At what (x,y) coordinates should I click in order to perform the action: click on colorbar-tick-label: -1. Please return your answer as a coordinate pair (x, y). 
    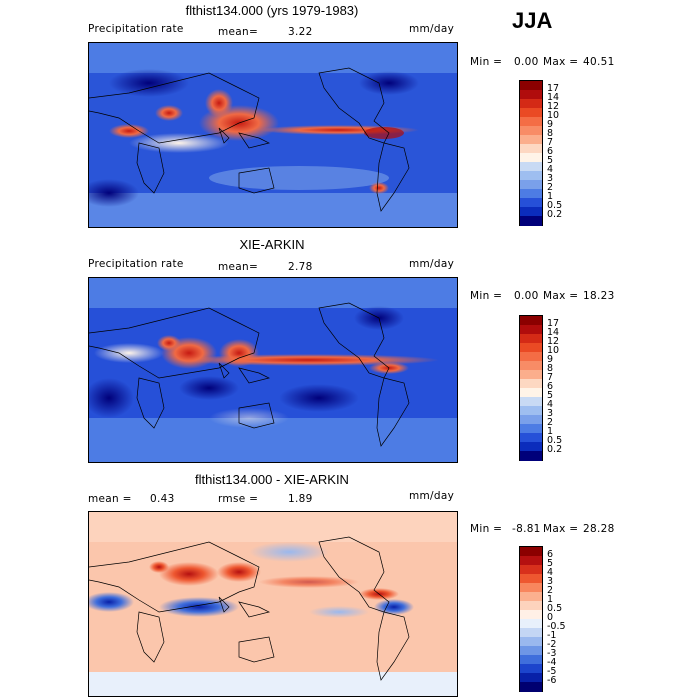
    Looking at the image, I should click on (552, 635).